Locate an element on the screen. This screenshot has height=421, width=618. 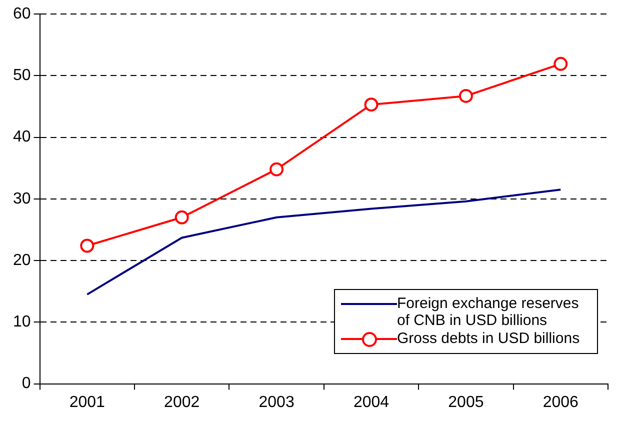
y-tick-label: 0 is located at coordinates (26, 383).